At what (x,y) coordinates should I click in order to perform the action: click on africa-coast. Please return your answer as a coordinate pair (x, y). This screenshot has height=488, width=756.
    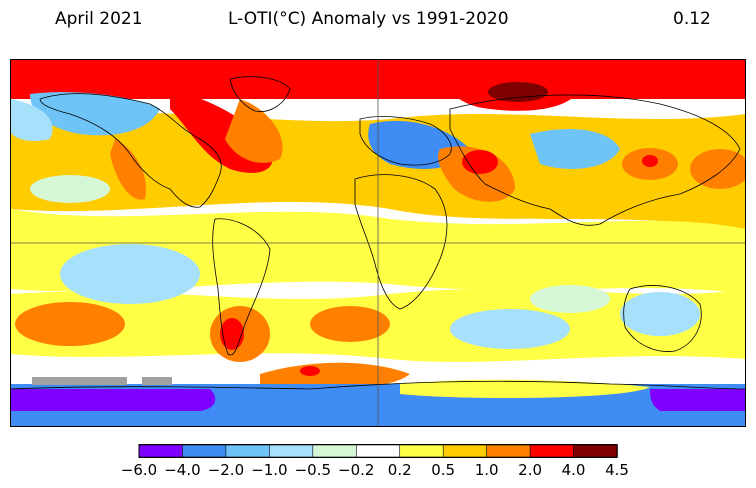
    Looking at the image, I should click on (401, 242).